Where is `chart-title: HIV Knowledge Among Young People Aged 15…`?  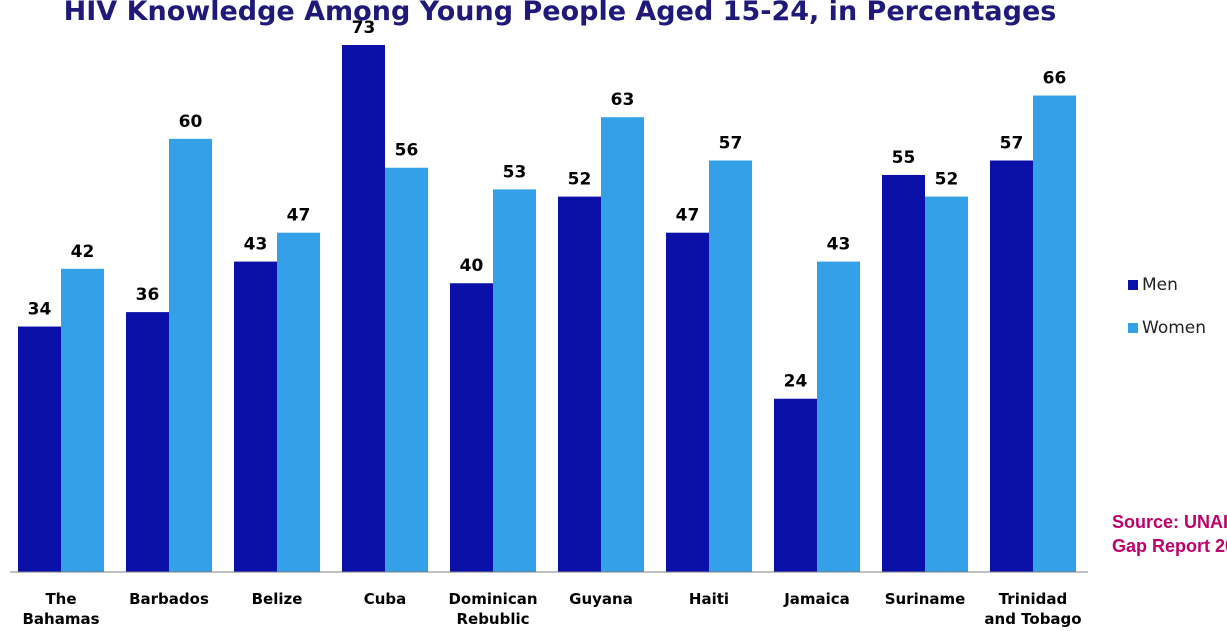 chart-title: HIV Knowledge Among Young People Aged 15… is located at coordinates (560, 13).